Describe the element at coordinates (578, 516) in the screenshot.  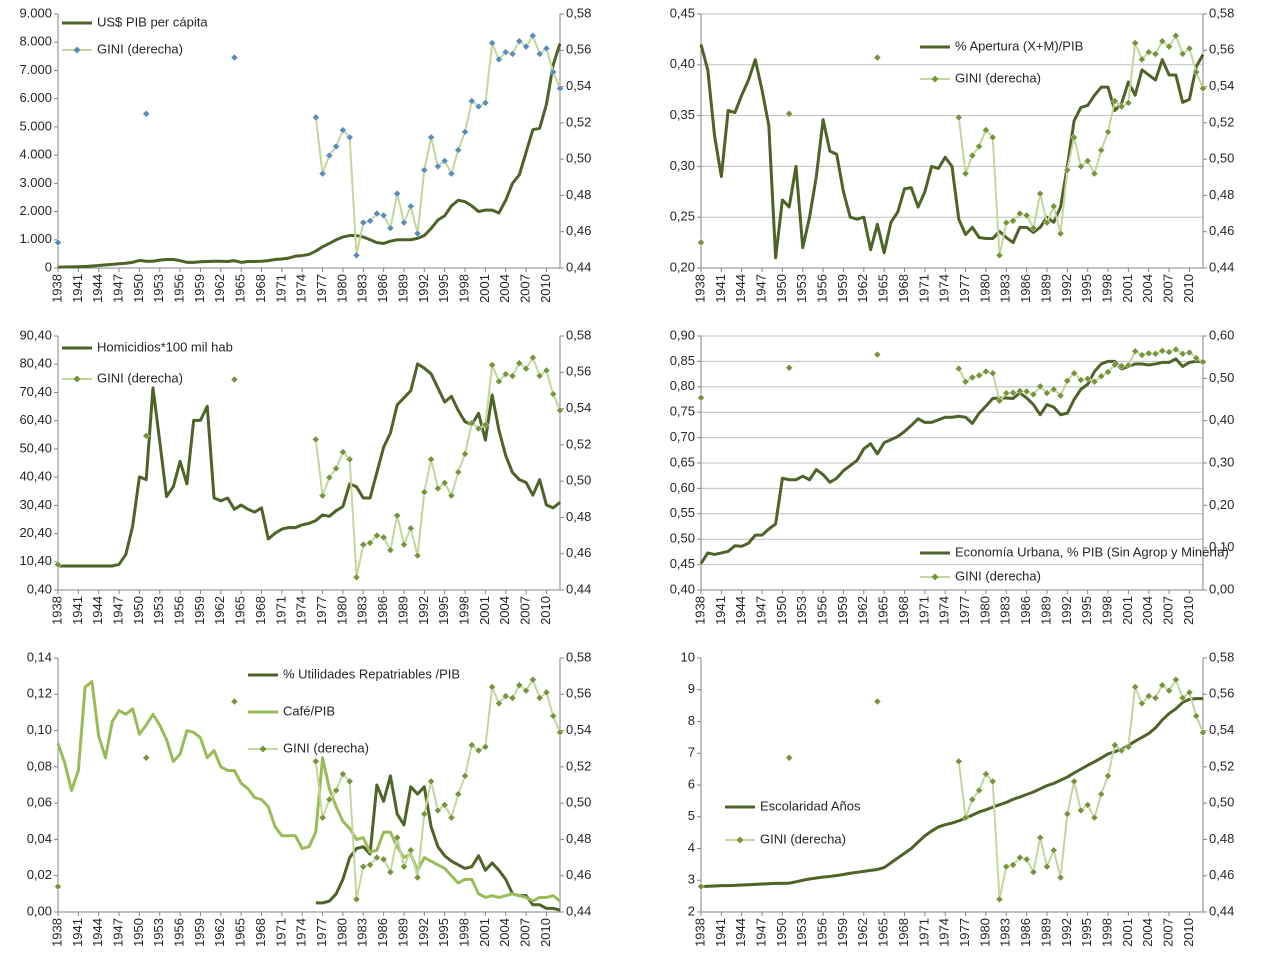
I see `y2-tick-label: 0,48` at that location.